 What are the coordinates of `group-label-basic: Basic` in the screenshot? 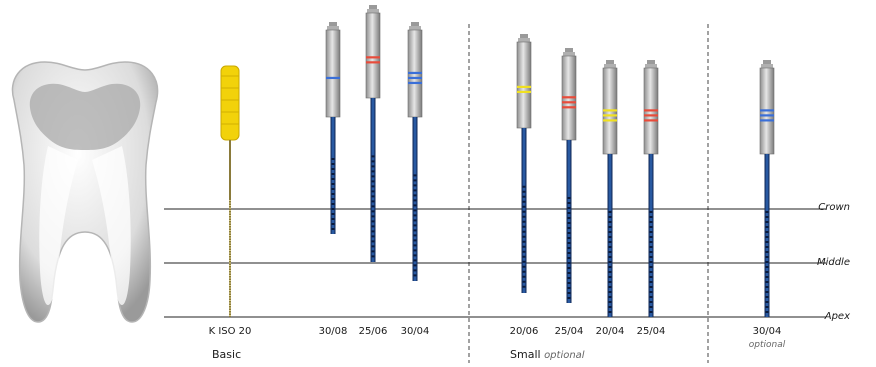 It's located at (227, 354).